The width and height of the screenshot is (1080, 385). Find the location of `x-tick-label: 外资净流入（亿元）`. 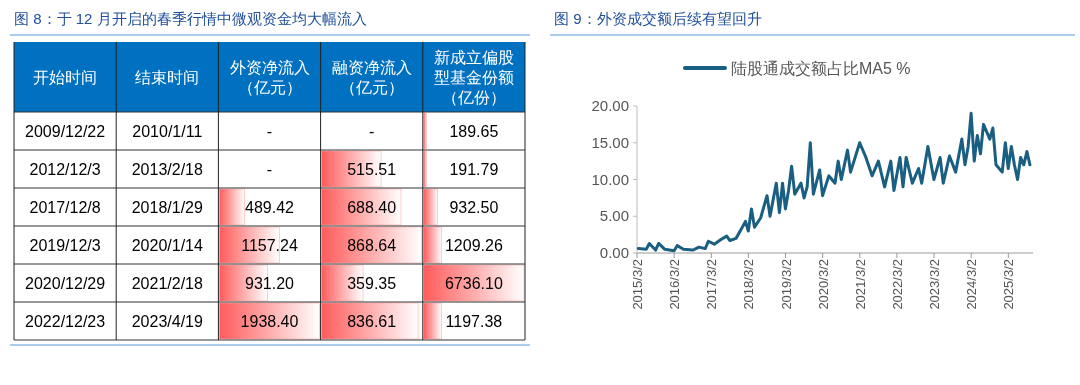

x-tick-label: 外资净流入（亿元） is located at coordinates (269, 77).